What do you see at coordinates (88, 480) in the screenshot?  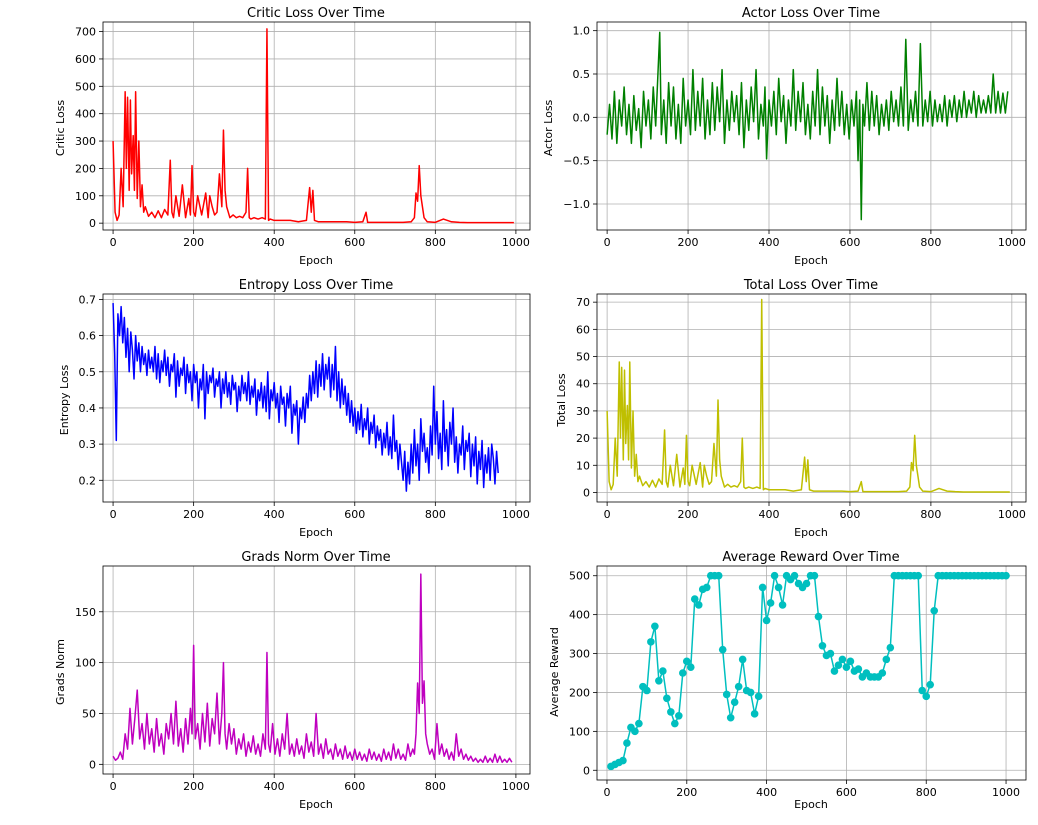 I see `y-tick-label: 0.2` at bounding box center [88, 480].